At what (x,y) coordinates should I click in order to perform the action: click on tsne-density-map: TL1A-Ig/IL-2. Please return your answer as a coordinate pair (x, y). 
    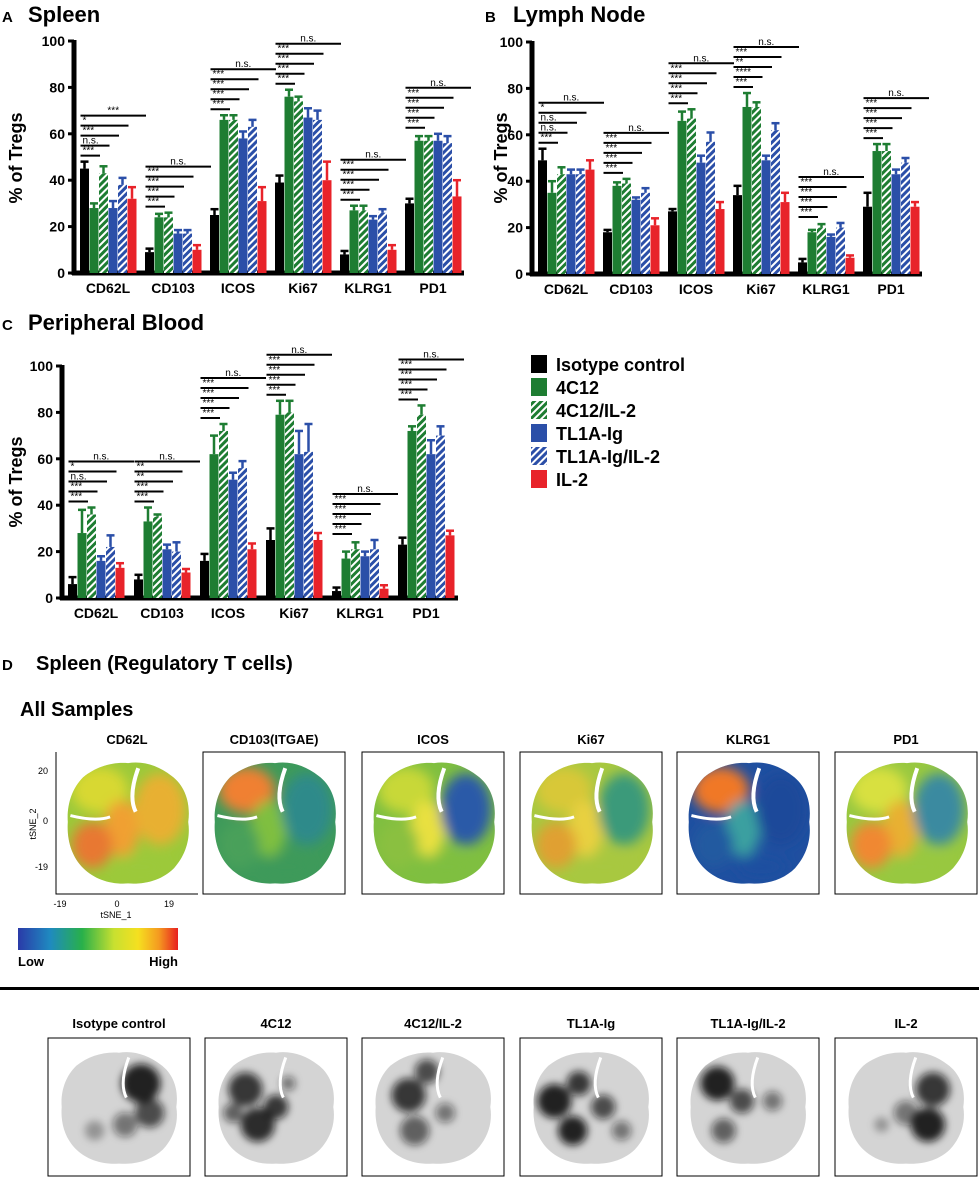
    Looking at the image, I should click on (748, 1096).